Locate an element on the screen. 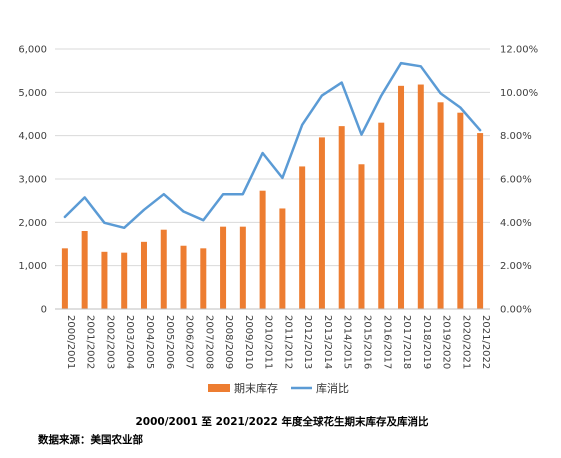 This screenshot has width=561, height=458. y-left-tick-label: 3,000 is located at coordinates (32, 180).